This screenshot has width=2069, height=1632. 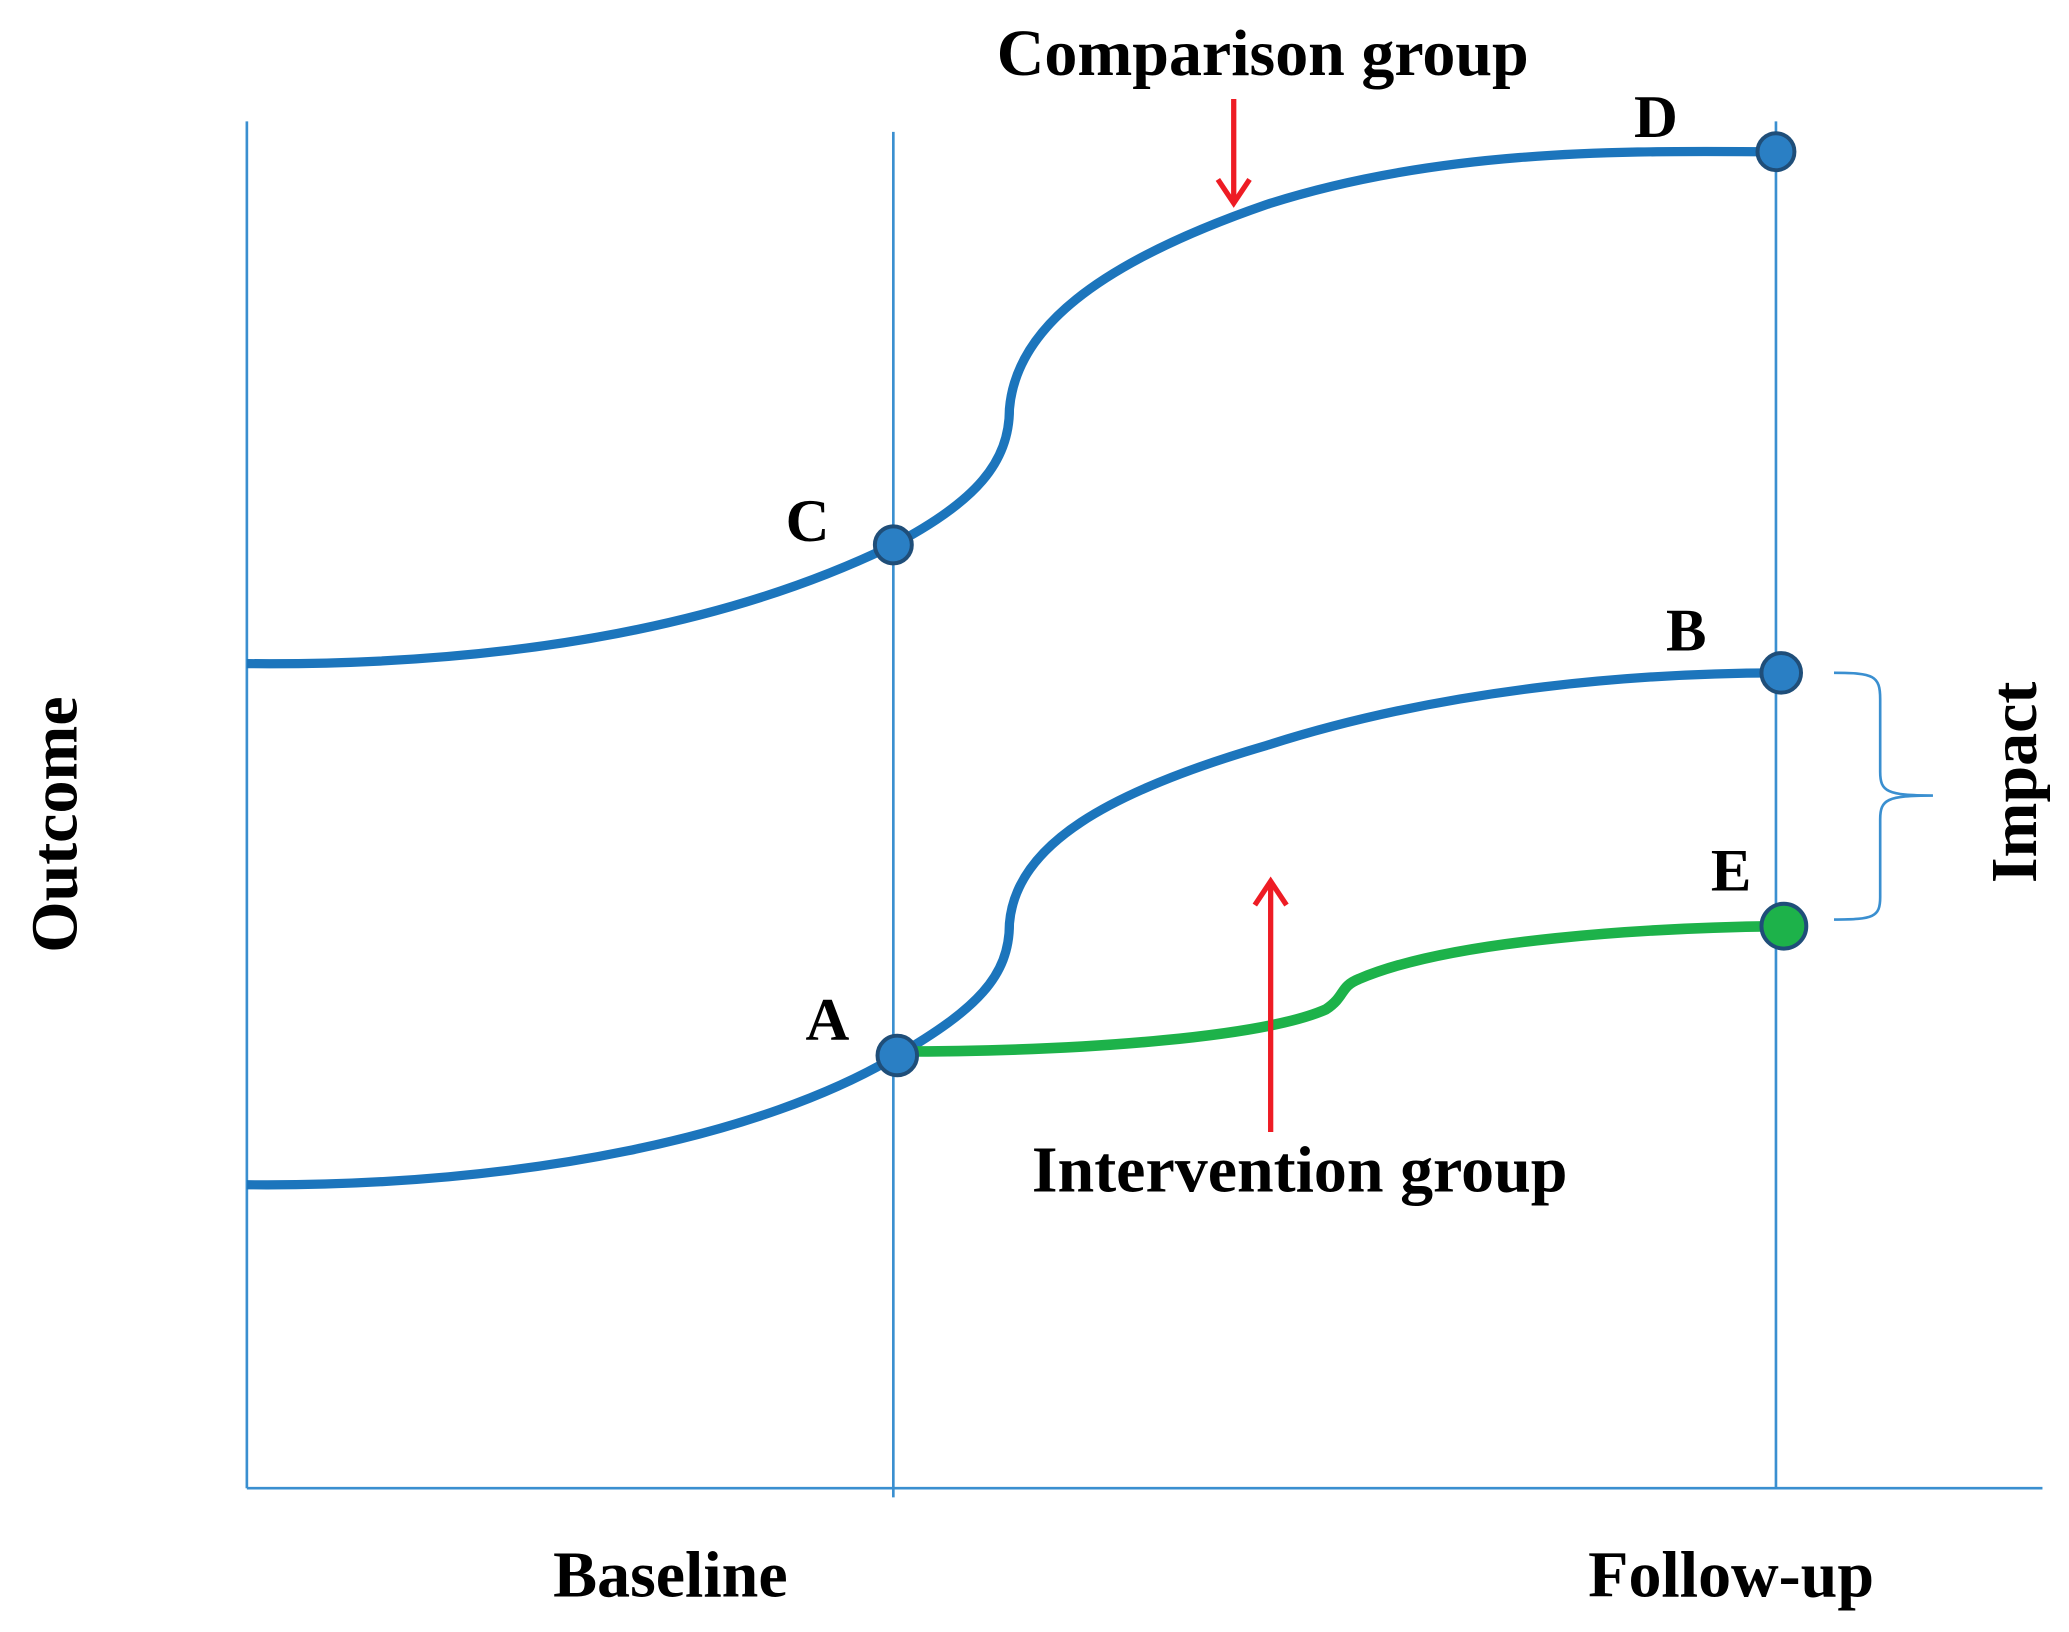 I want to click on baseline-label: Baseline, so click(x=670, y=1574).